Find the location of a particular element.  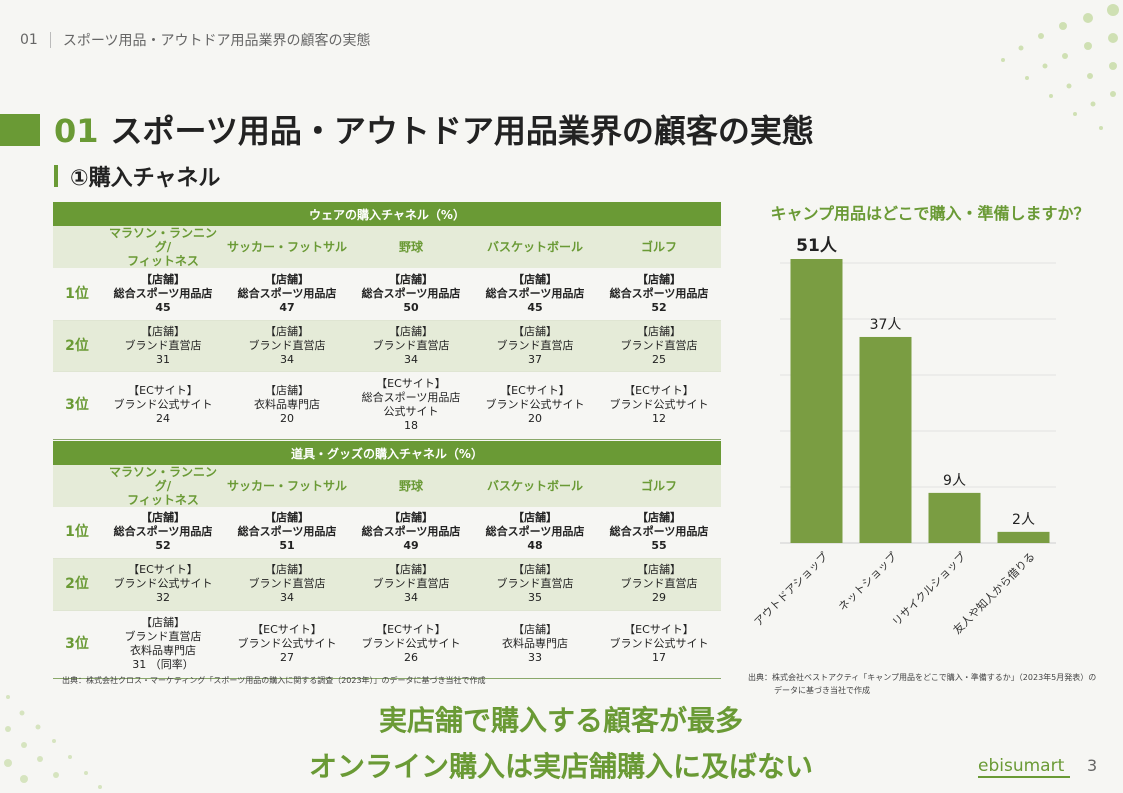

table-title: 道具・グッズの購入チャネル（%） is located at coordinates (387, 453).